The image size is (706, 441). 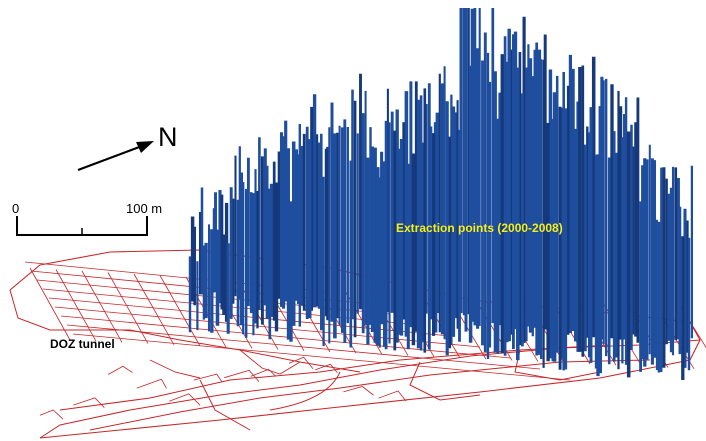 I want to click on north-label: N, so click(x=168, y=137).